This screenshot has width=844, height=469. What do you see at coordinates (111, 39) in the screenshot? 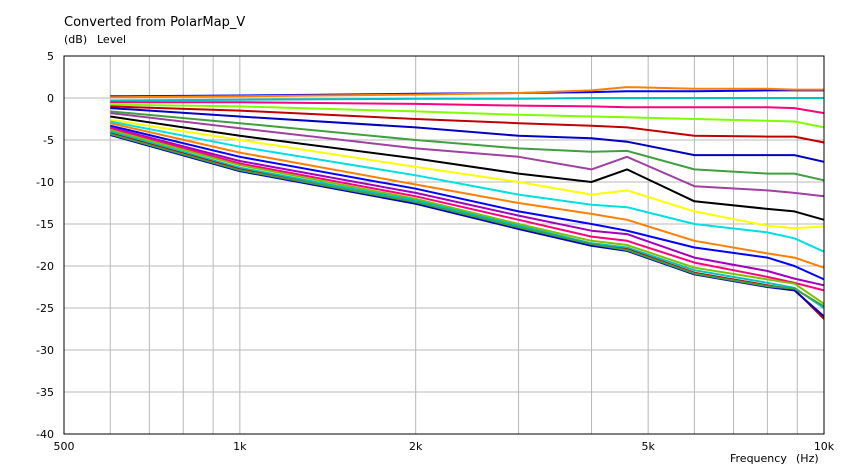
I see `y-axis-label: Level` at bounding box center [111, 39].